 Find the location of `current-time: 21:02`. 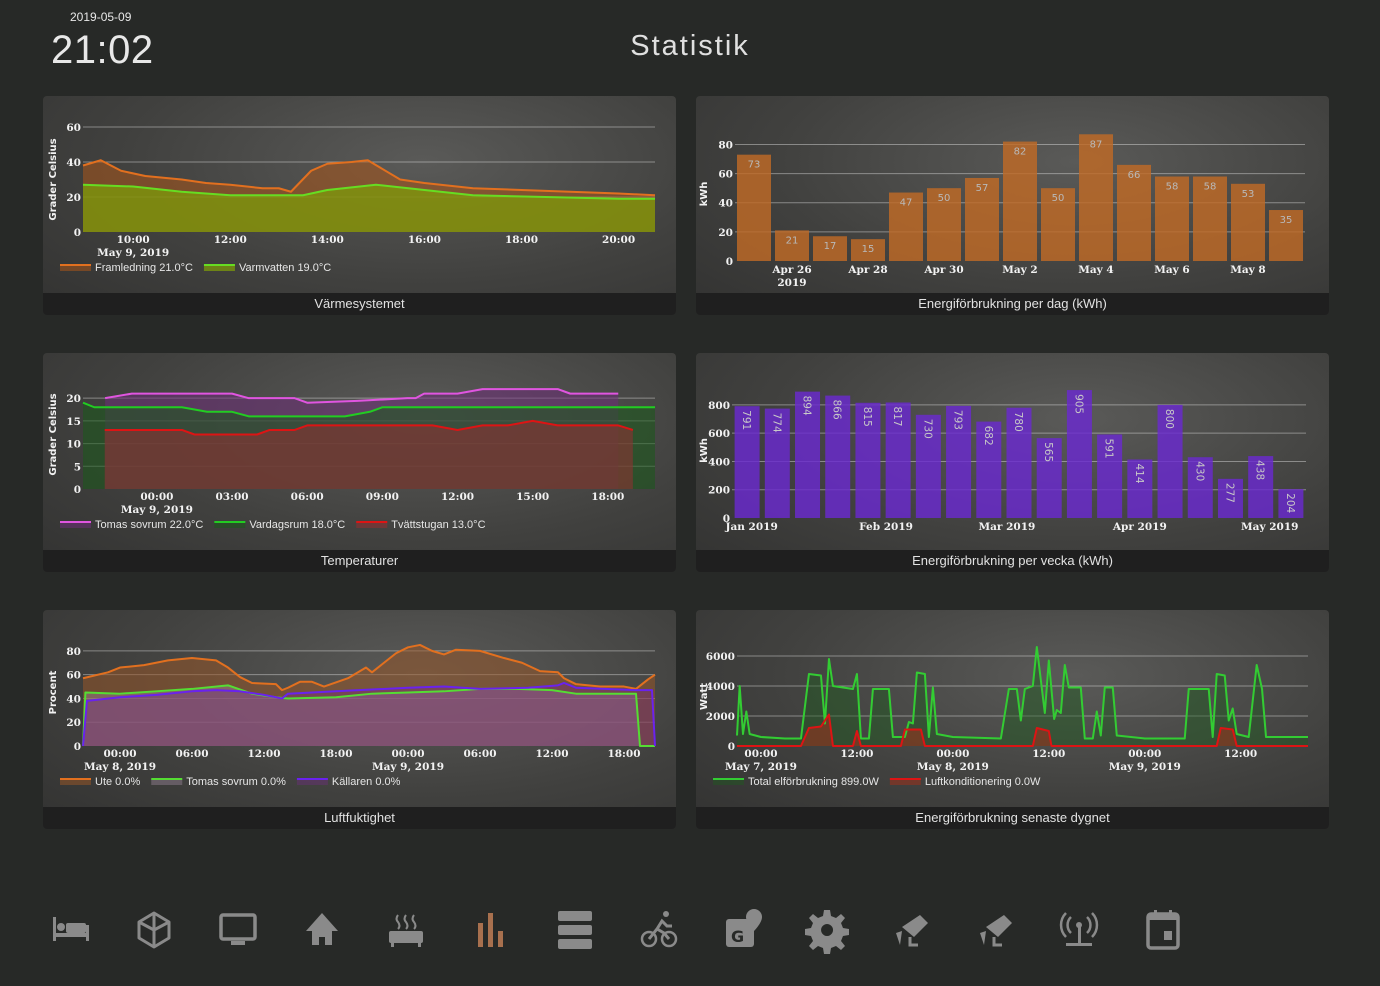

current-time: 21:02 is located at coordinates (102, 50).